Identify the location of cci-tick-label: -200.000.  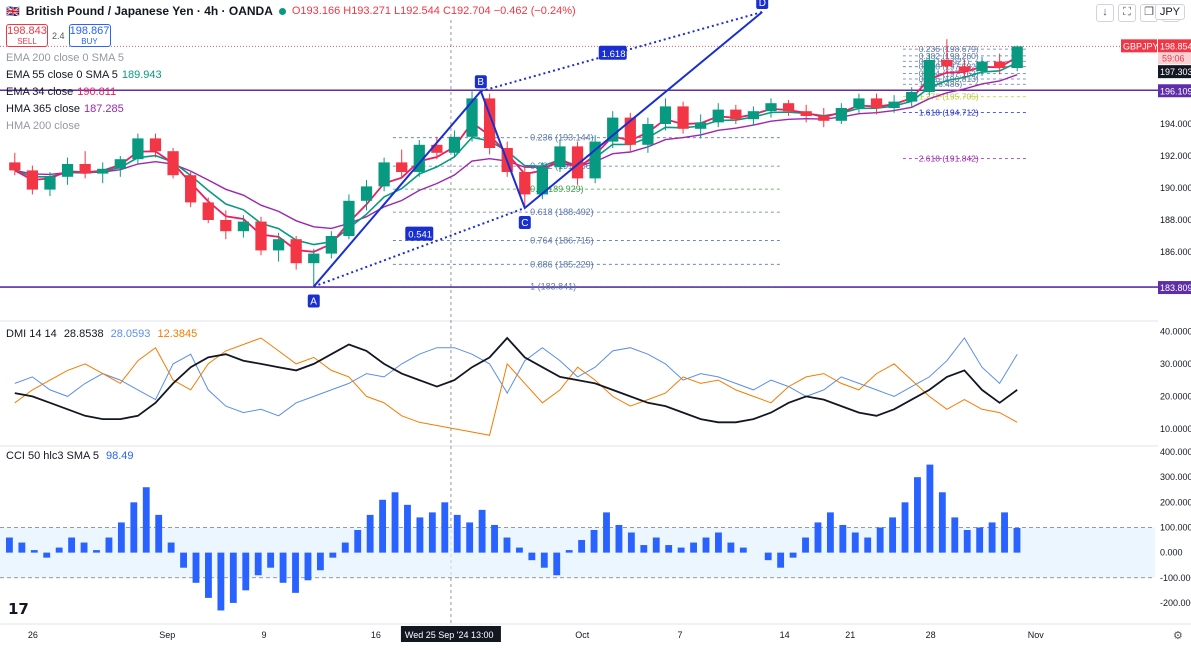
(1175, 603).